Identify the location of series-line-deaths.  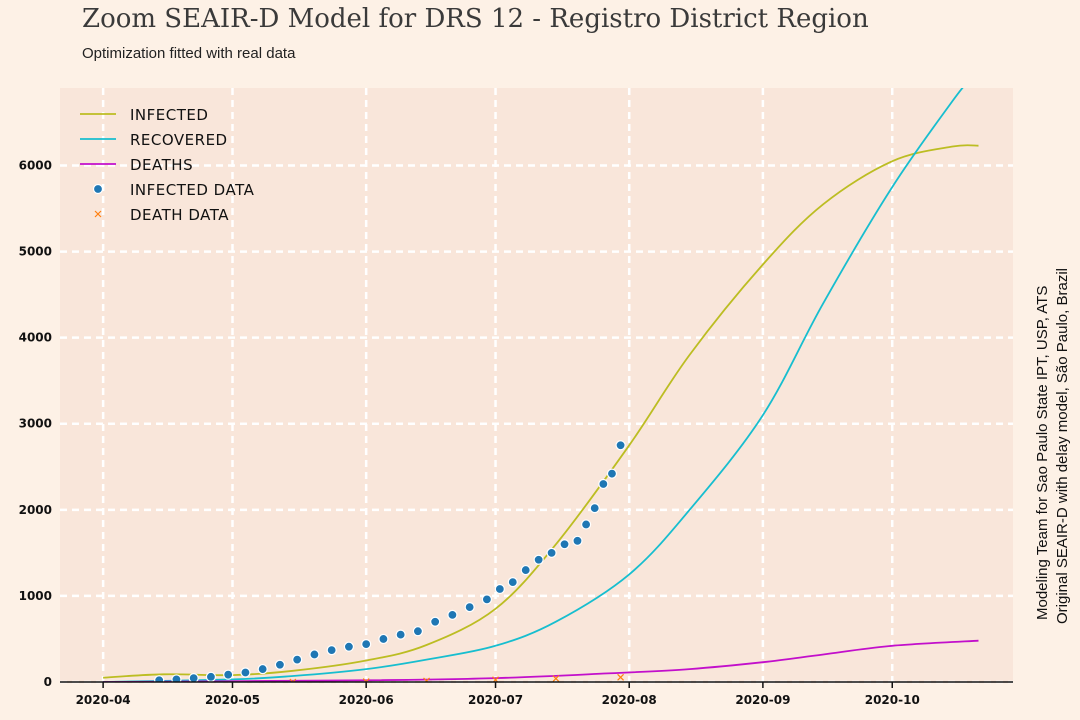
(541, 660).